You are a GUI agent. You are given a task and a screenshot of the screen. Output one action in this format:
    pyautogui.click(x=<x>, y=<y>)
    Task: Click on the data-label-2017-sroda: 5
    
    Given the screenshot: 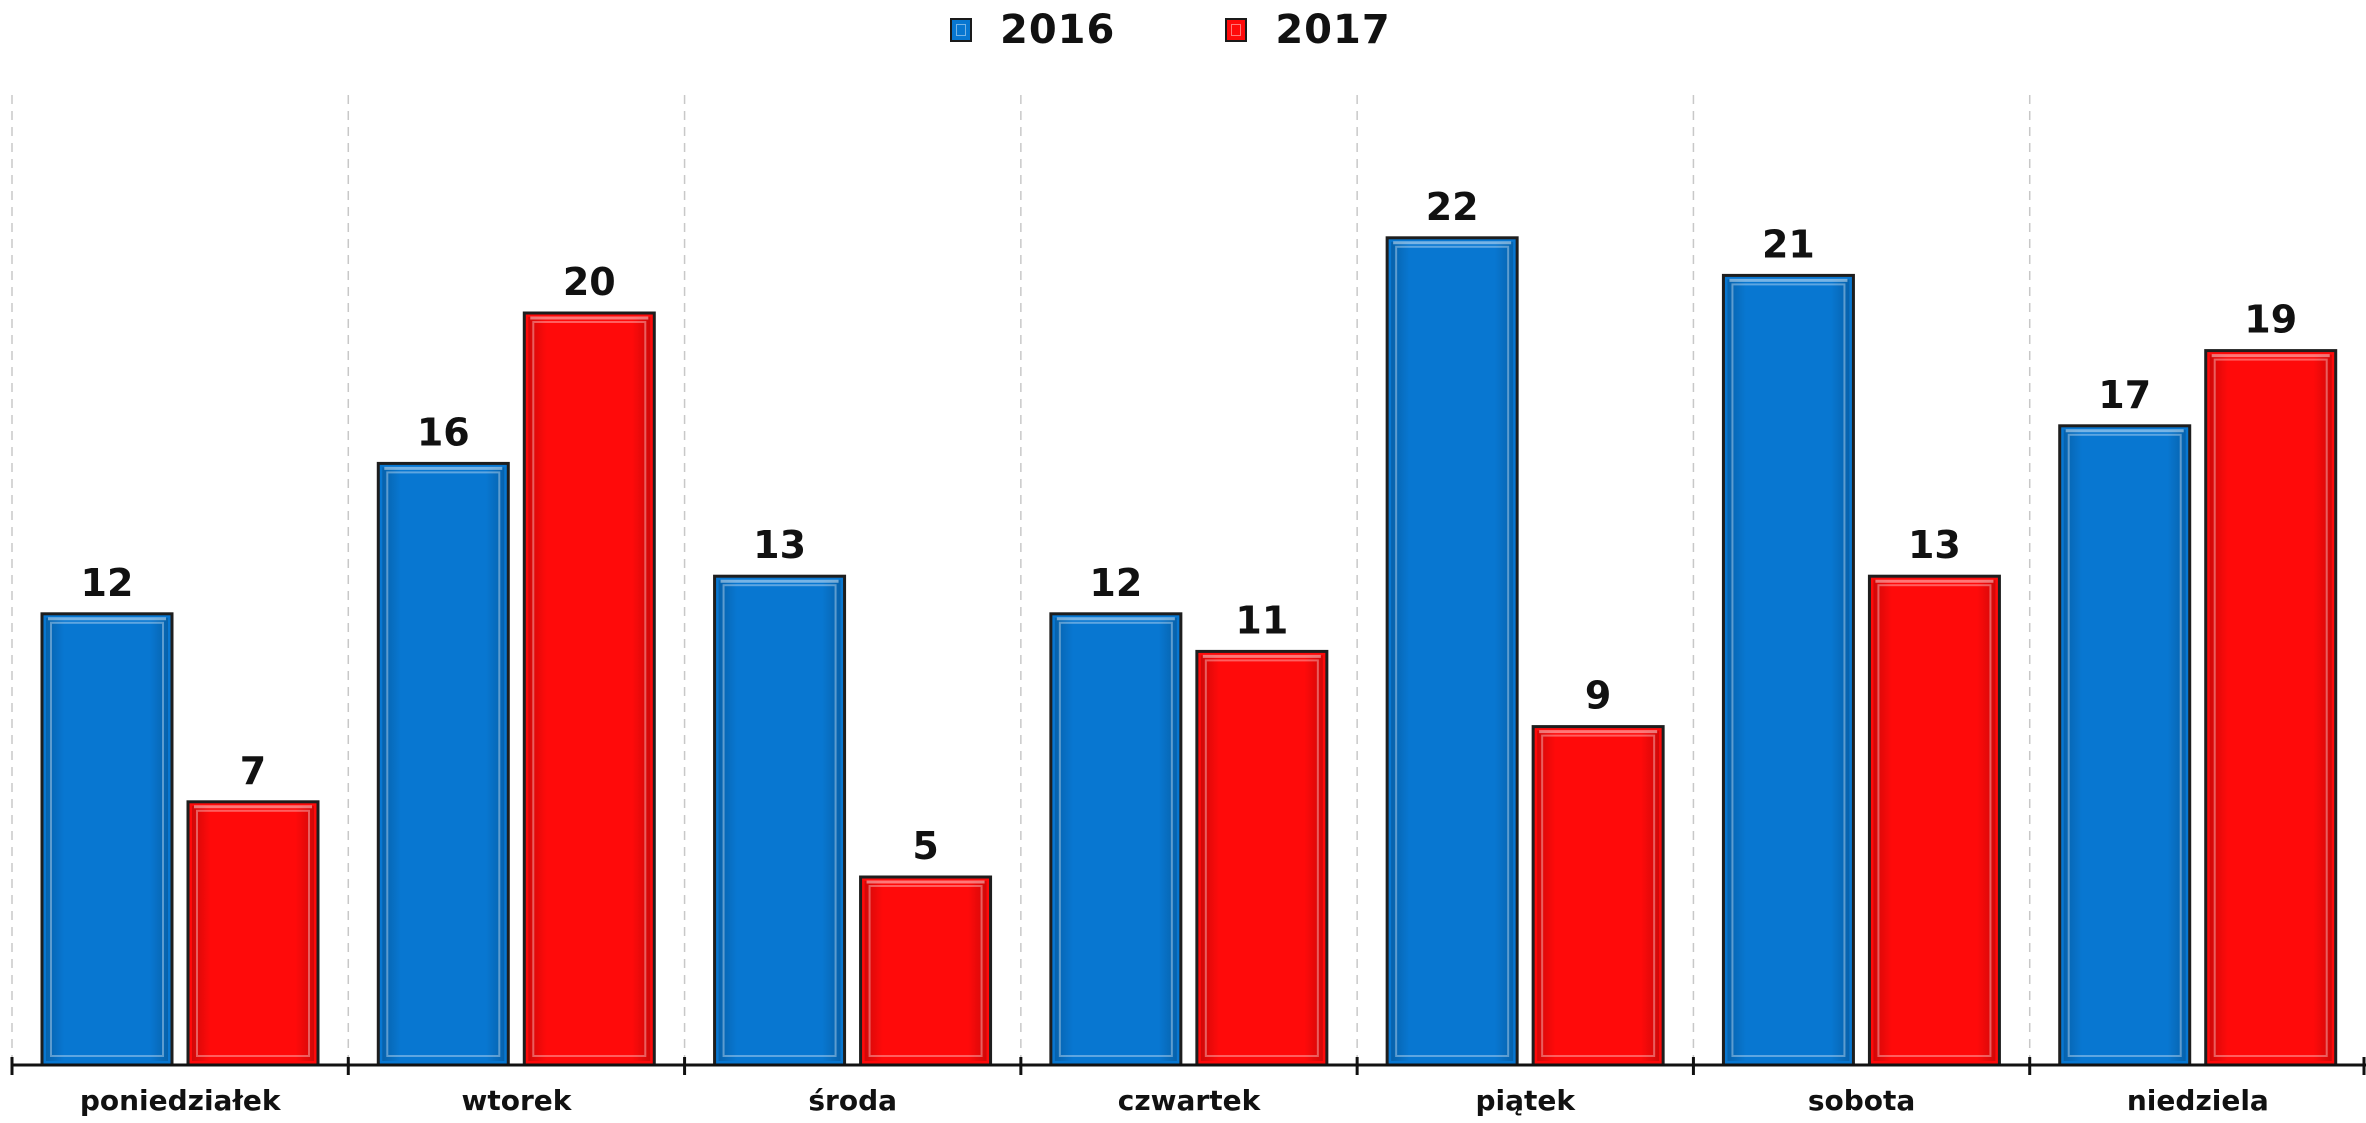 What is the action you would take?
    pyautogui.click(x=925, y=846)
    